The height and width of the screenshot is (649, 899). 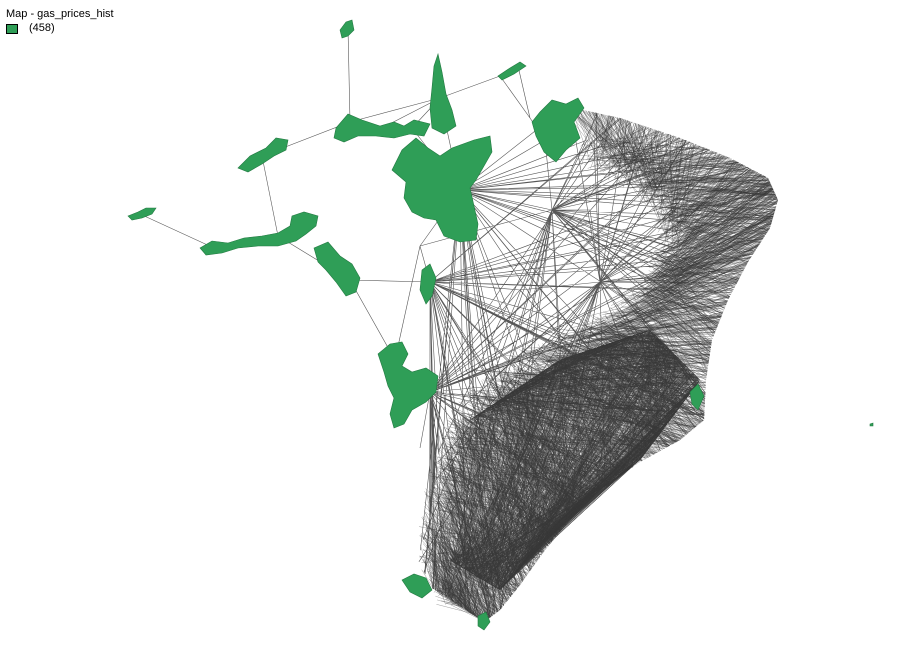 I want to click on region-polygon-outlier, so click(x=871, y=424).